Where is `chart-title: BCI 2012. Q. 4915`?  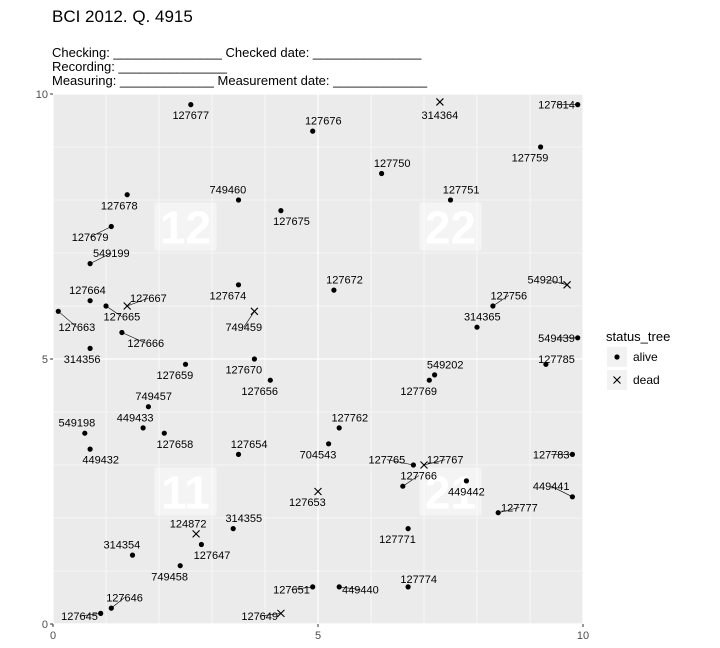 chart-title: BCI 2012. Q. 4915 is located at coordinates (122, 16).